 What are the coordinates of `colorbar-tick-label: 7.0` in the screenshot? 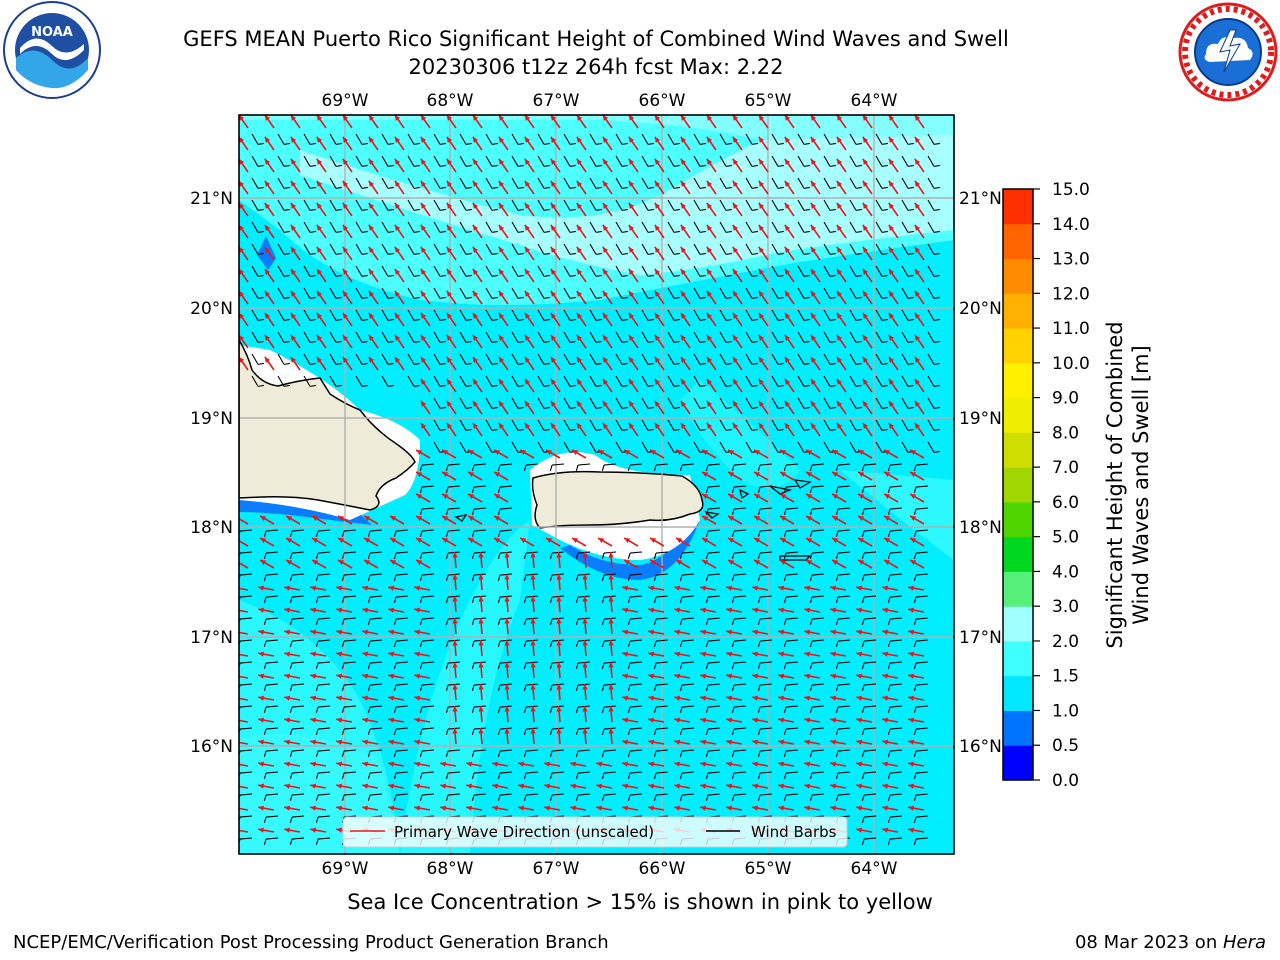 It's located at (1065, 468).